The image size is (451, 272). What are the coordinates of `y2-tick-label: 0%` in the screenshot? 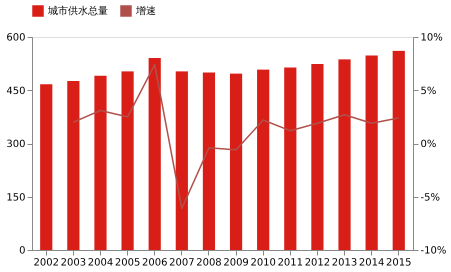 It's located at (428, 144).